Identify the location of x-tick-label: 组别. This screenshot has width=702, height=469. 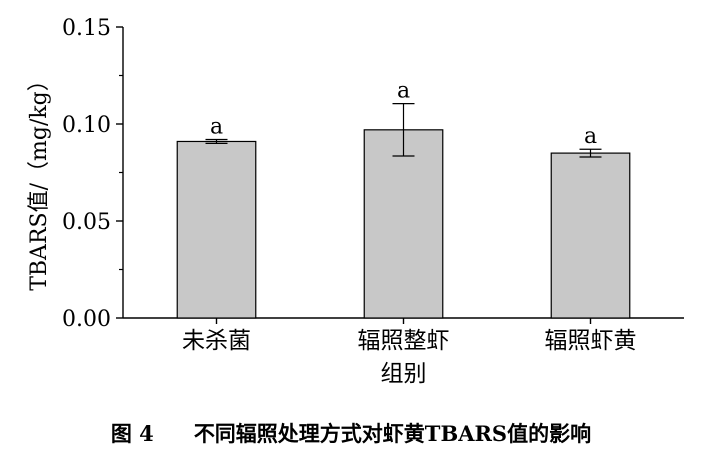
(404, 374).